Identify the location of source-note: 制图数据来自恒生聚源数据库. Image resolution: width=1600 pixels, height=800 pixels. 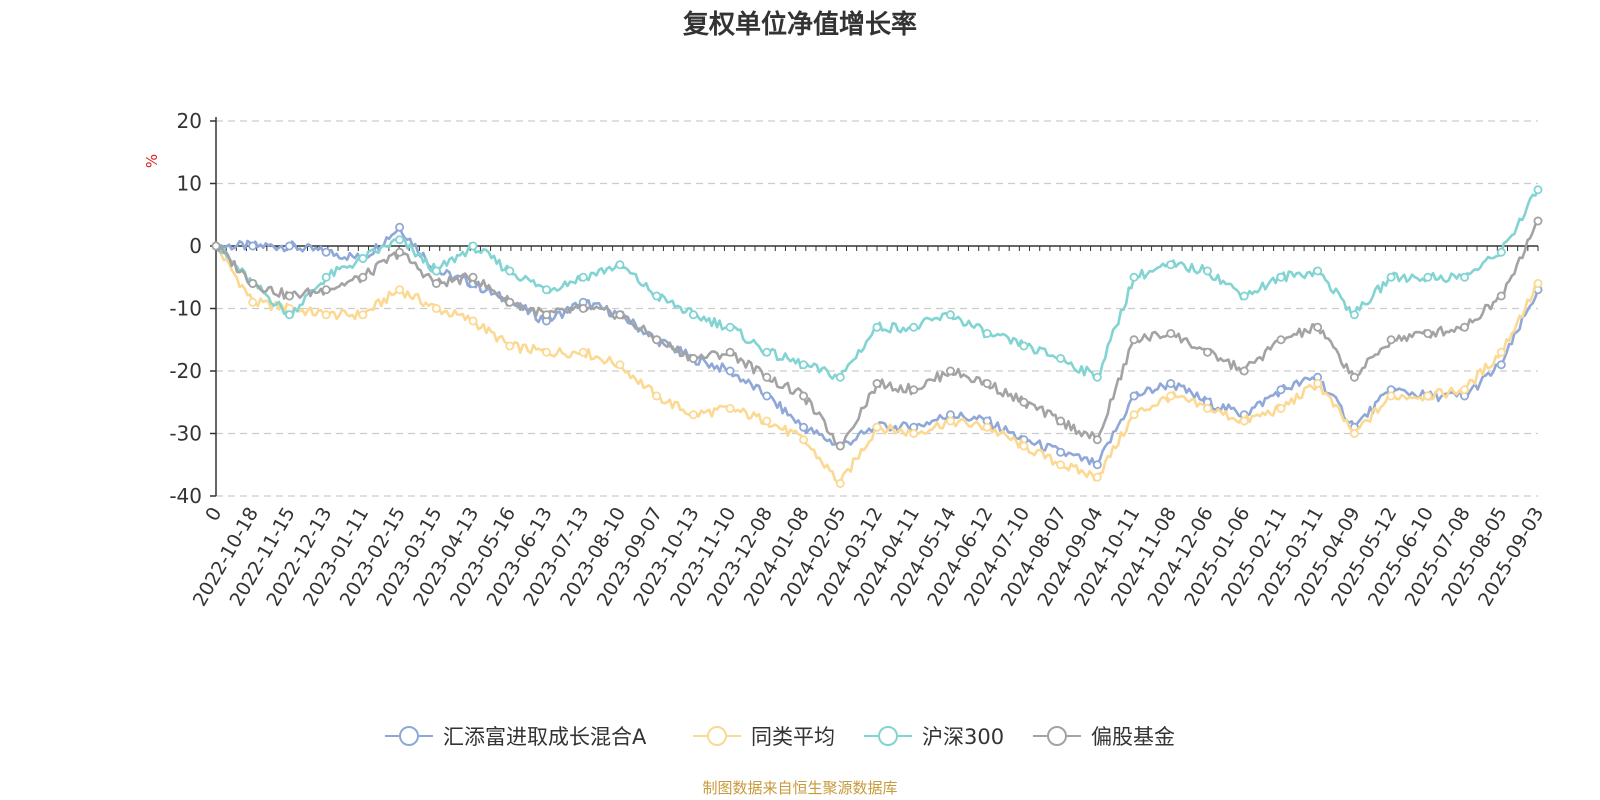
(799, 788).